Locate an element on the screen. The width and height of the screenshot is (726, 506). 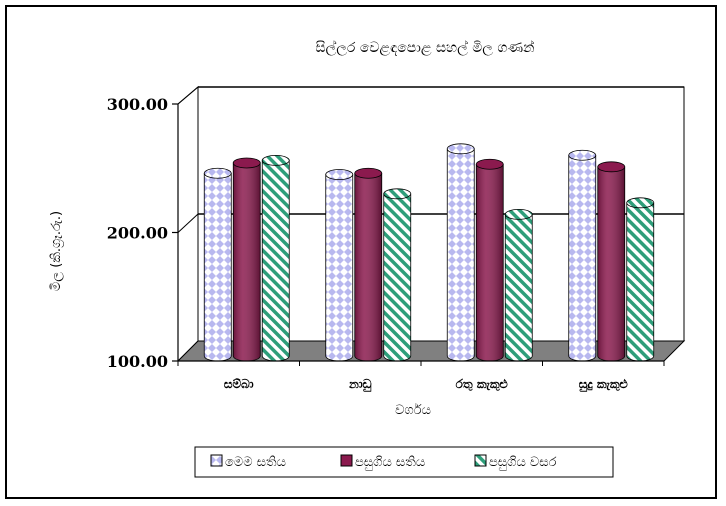
x-tick-label: සුදු කැකුළු is located at coordinates (603, 385).